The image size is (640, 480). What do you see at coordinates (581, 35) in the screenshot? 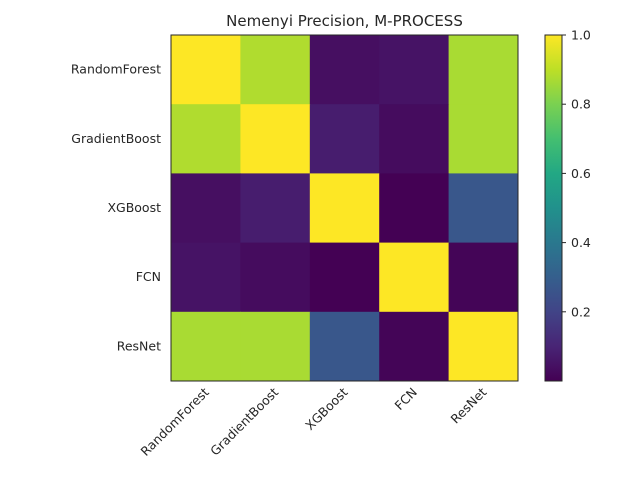
I see `colorbar-tick-label: 1.0` at bounding box center [581, 35].